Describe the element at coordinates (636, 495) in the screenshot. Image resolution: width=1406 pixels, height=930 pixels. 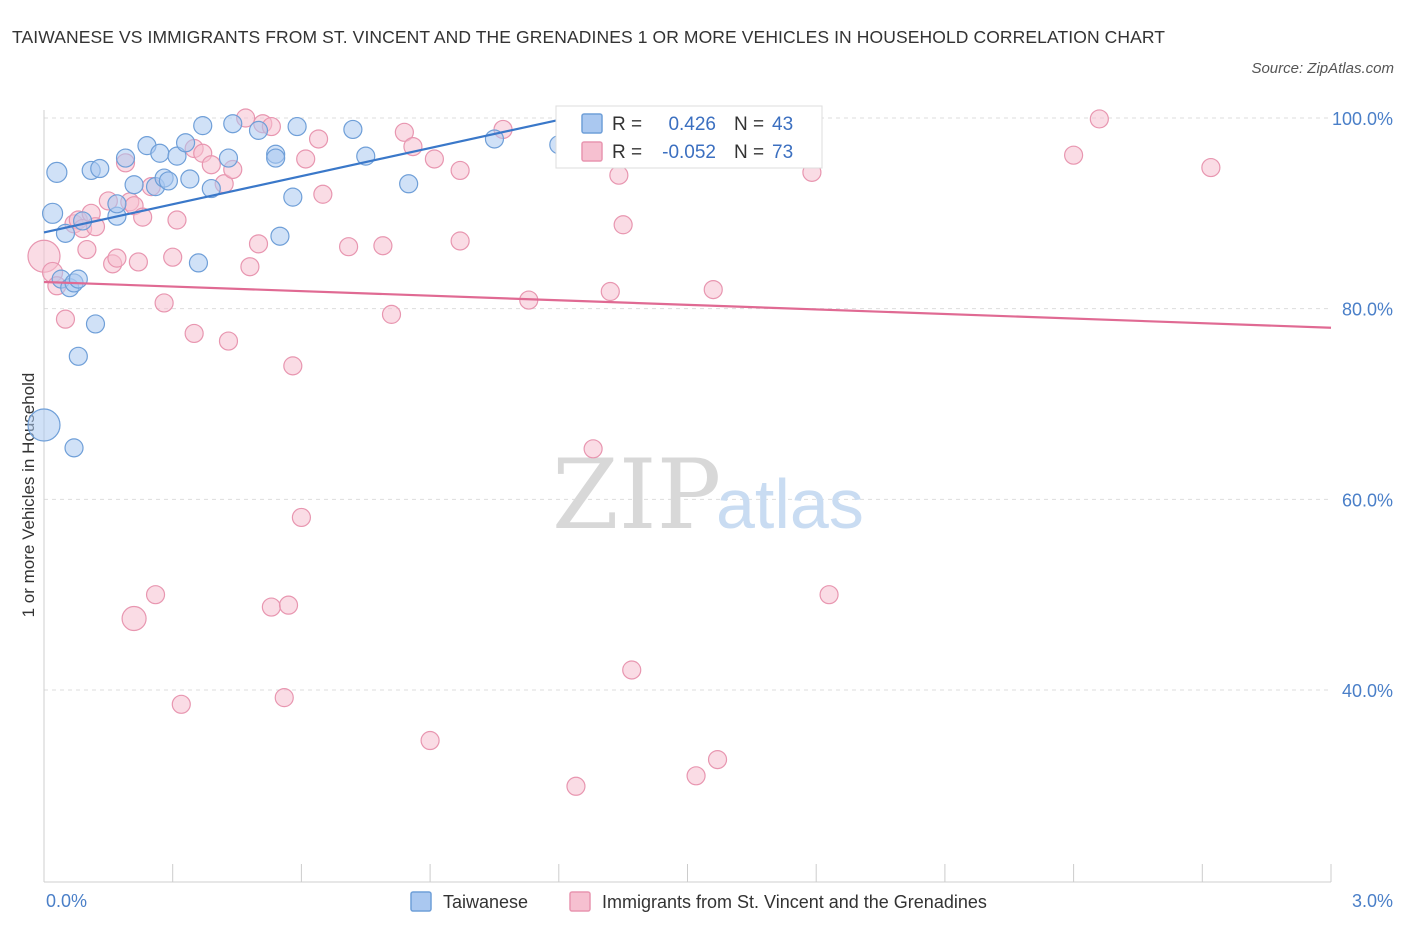
I see `watermark-zip: ZIP` at that location.